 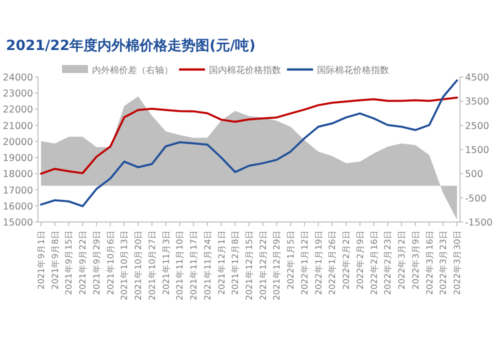 What do you see at coordinates (17, 94) in the screenshot?
I see `y-tick-label: 23000` at bounding box center [17, 94].